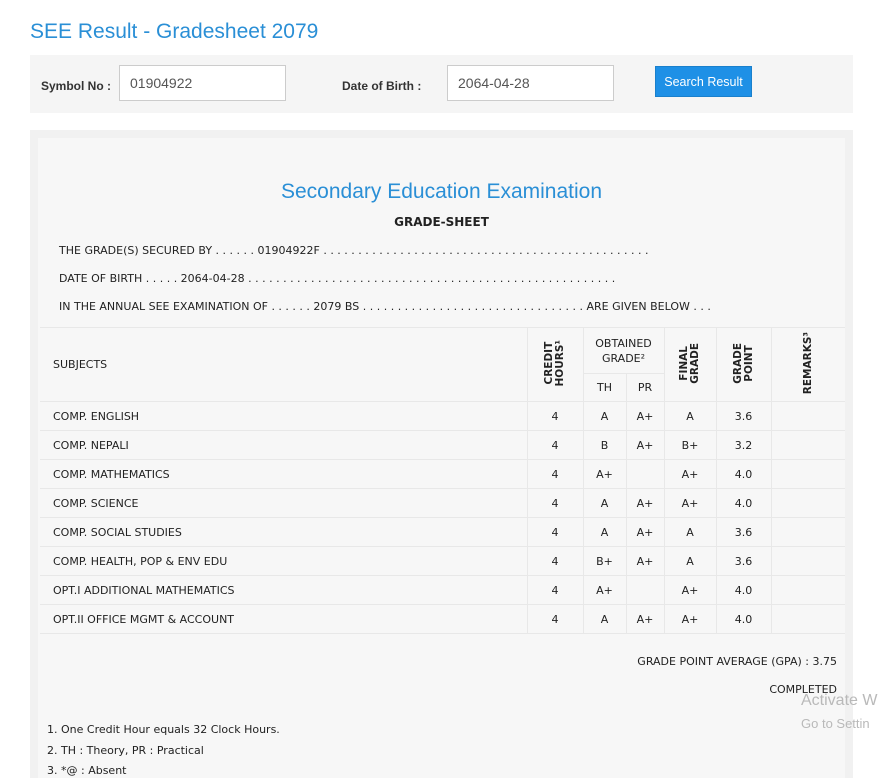  I want to click on table-row: COMP. NEPALI 4 B A+ B+ 3.2, so click(442, 445).